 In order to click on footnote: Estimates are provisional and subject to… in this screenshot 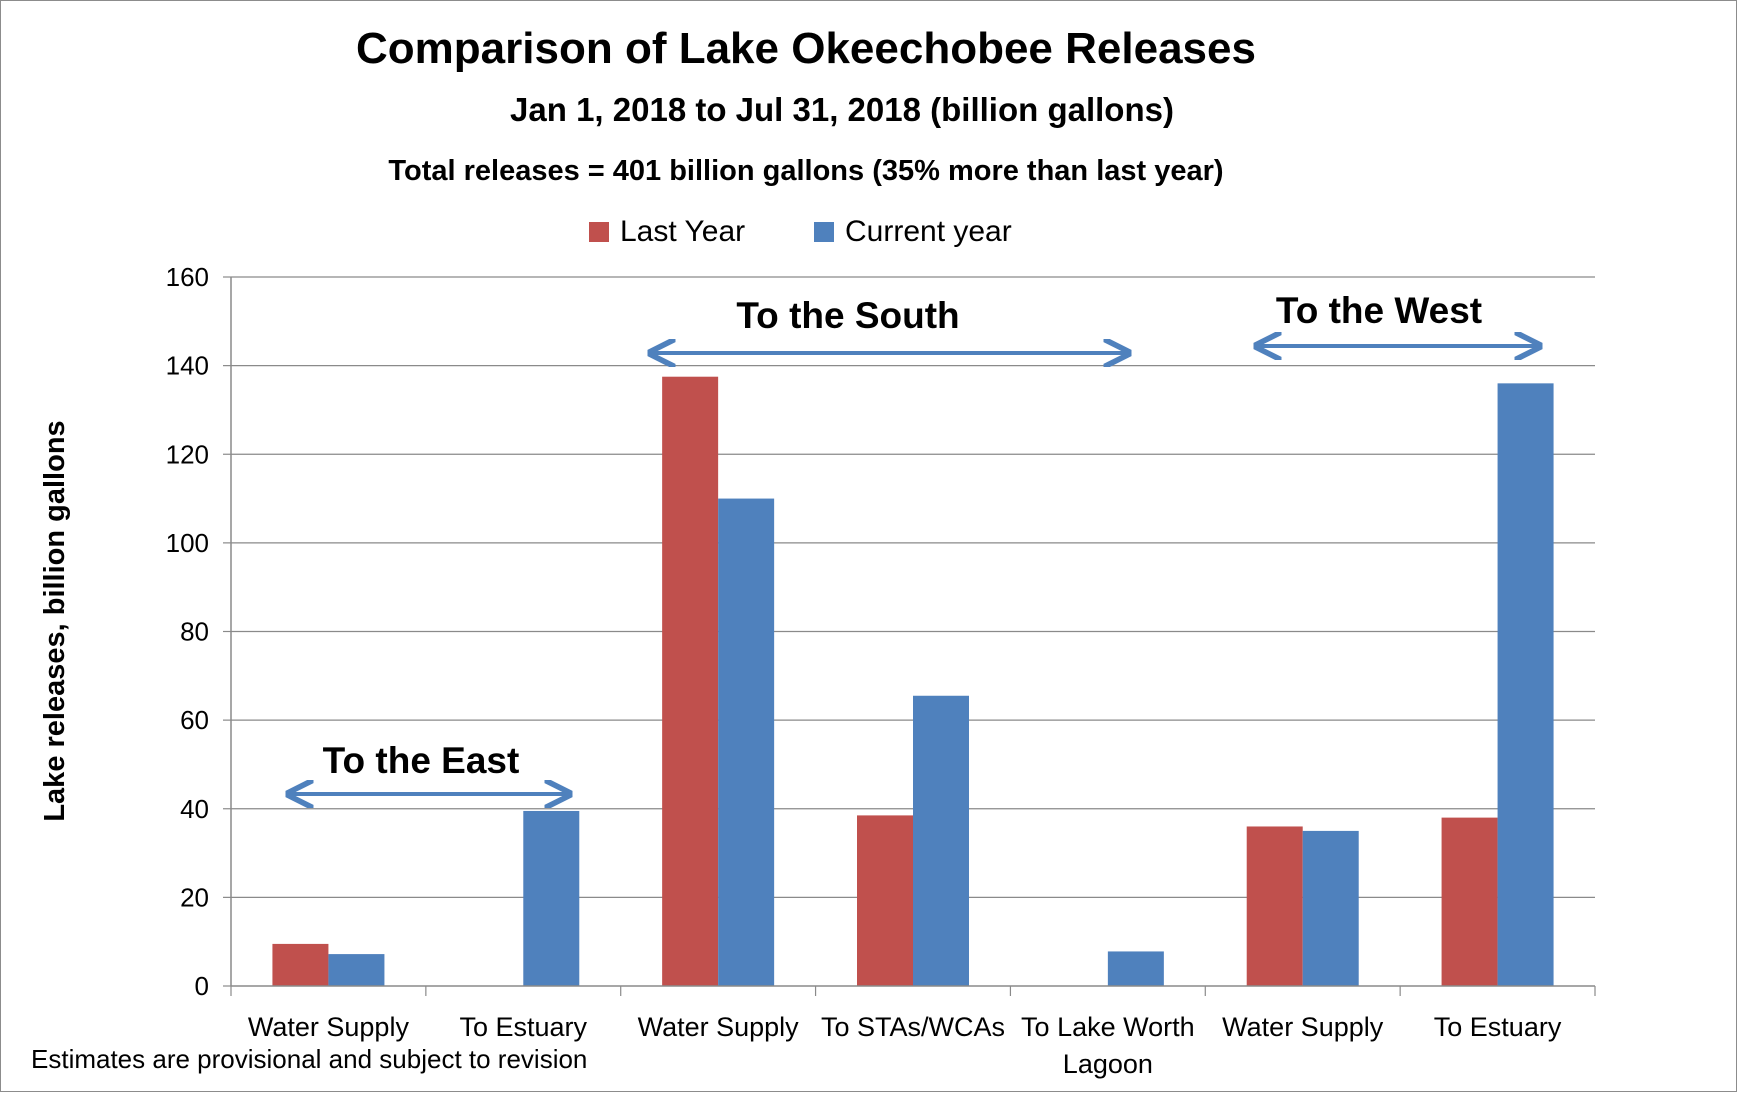, I will do `click(309, 1059)`.